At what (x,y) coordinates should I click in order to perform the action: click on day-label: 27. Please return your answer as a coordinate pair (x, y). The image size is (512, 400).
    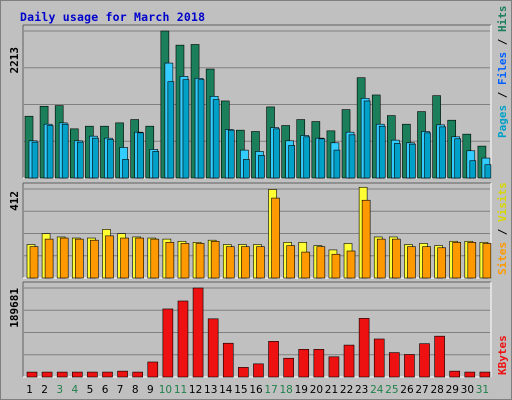
    Looking at the image, I should click on (421, 390).